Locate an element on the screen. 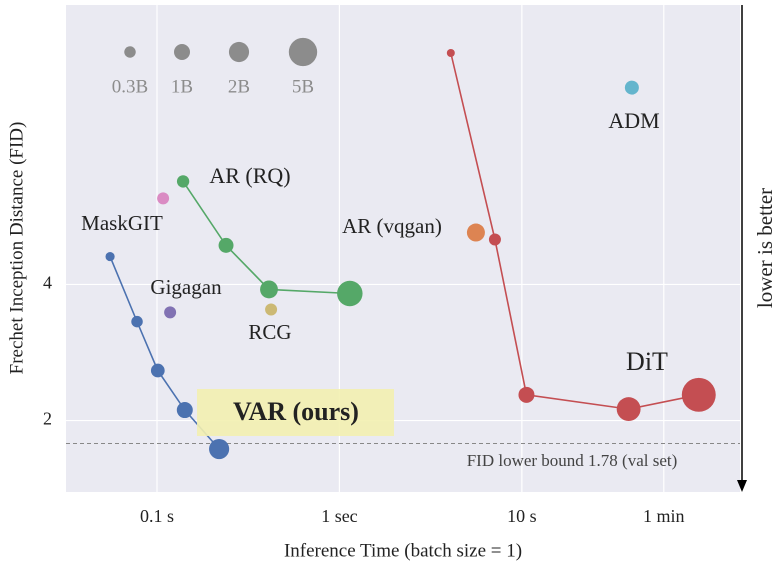 This screenshot has height=569, width=783. arrow-head is located at coordinates (742, 486).